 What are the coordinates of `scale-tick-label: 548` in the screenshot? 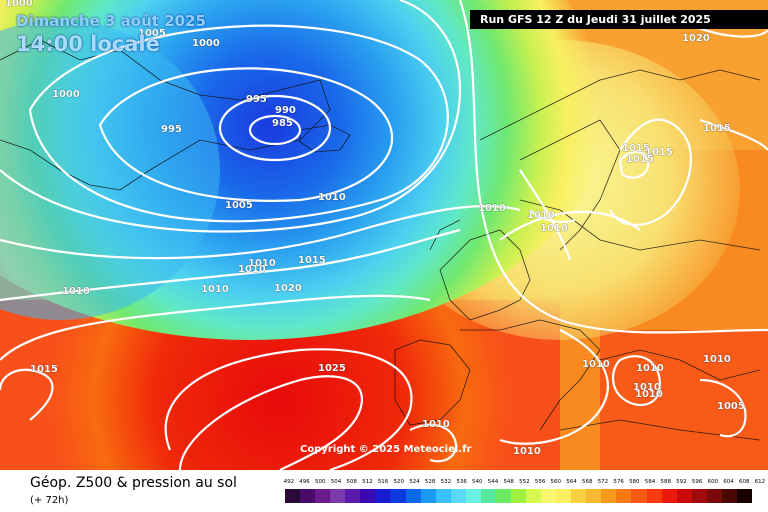 It's located at (508, 482).